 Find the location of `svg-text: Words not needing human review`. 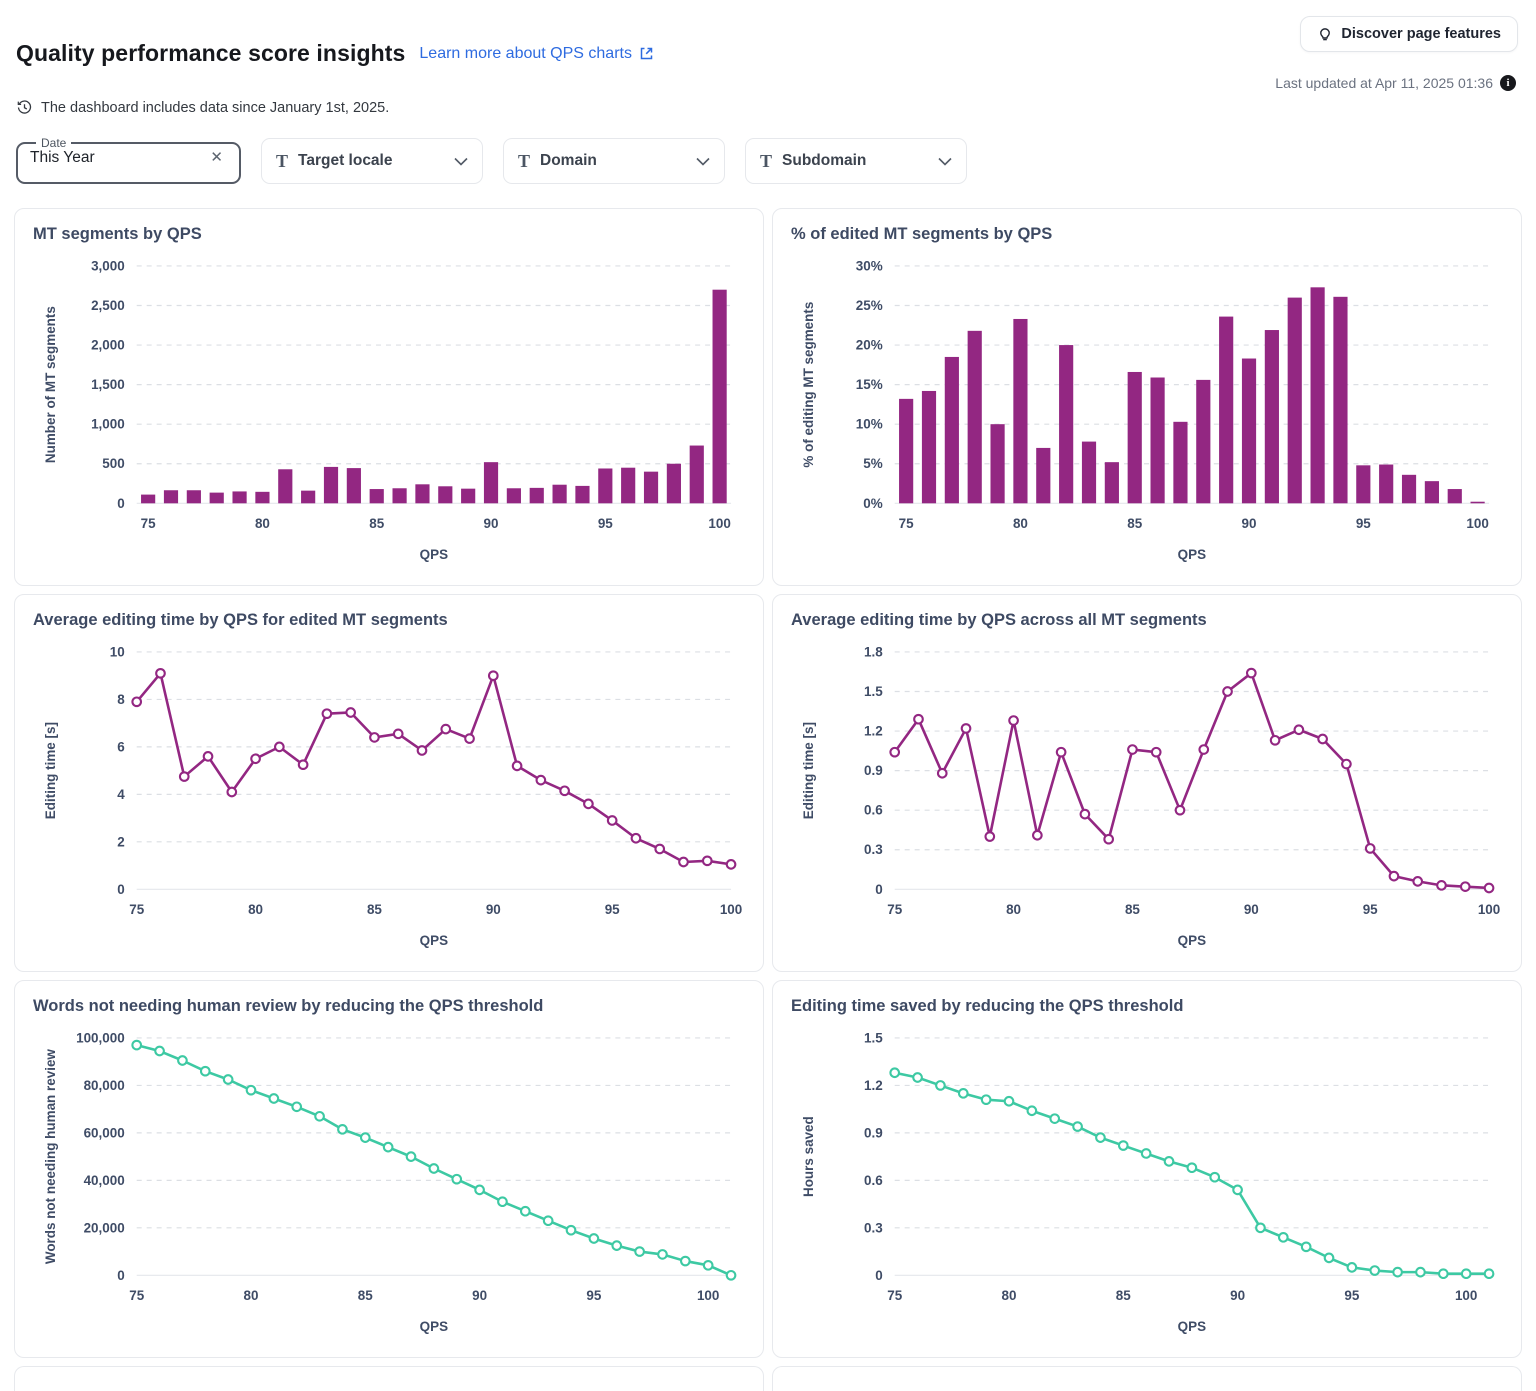

svg-text: Words not needing human review is located at coordinates (50, 1157).